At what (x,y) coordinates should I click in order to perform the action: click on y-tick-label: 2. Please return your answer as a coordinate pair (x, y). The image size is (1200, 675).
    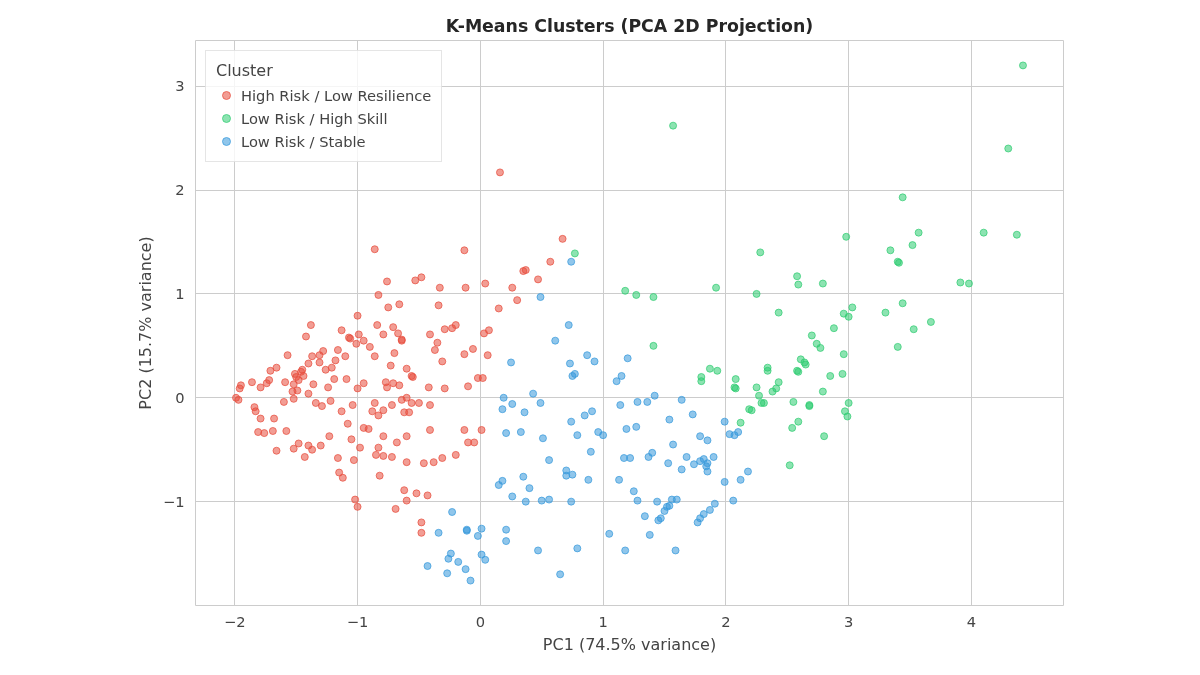
    Looking at the image, I should click on (180, 190).